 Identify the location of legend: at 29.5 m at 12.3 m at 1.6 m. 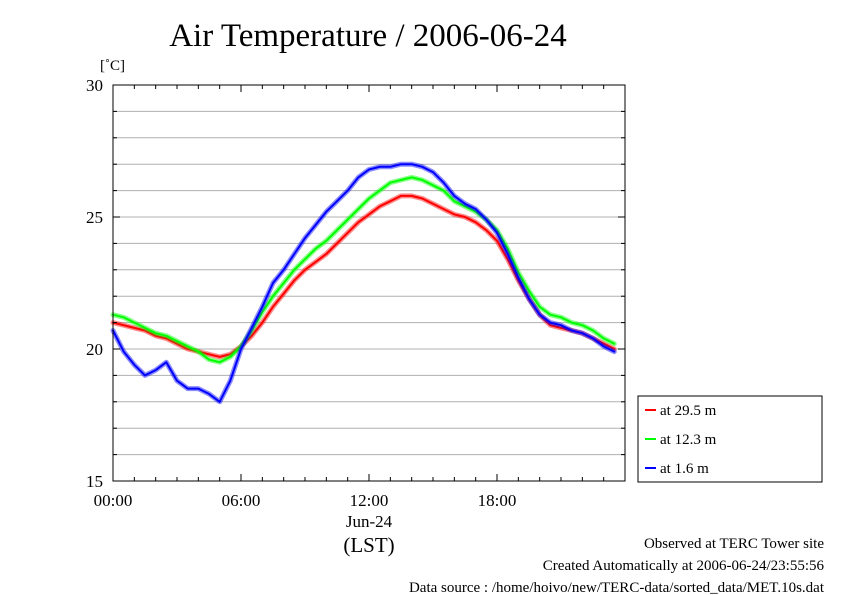
(730, 439).